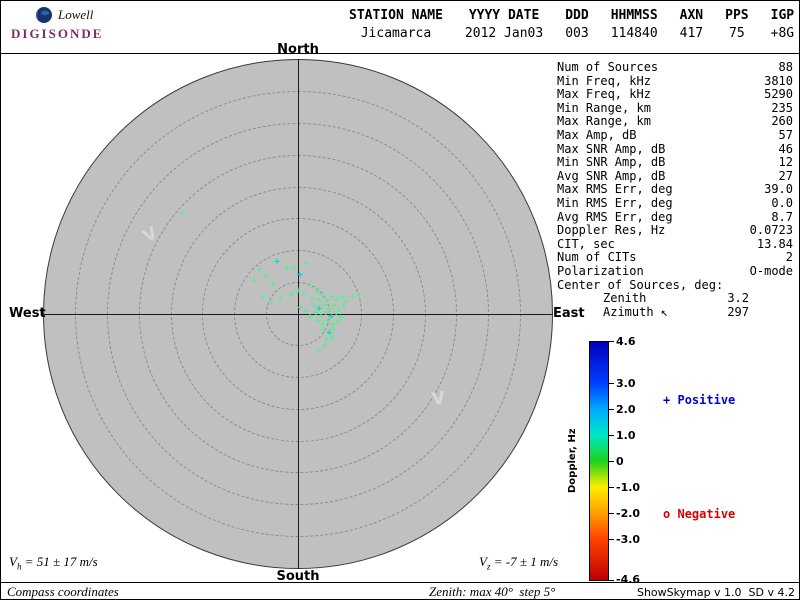 This screenshot has height=600, width=800. I want to click on vh-subscript: h, so click(19, 566).